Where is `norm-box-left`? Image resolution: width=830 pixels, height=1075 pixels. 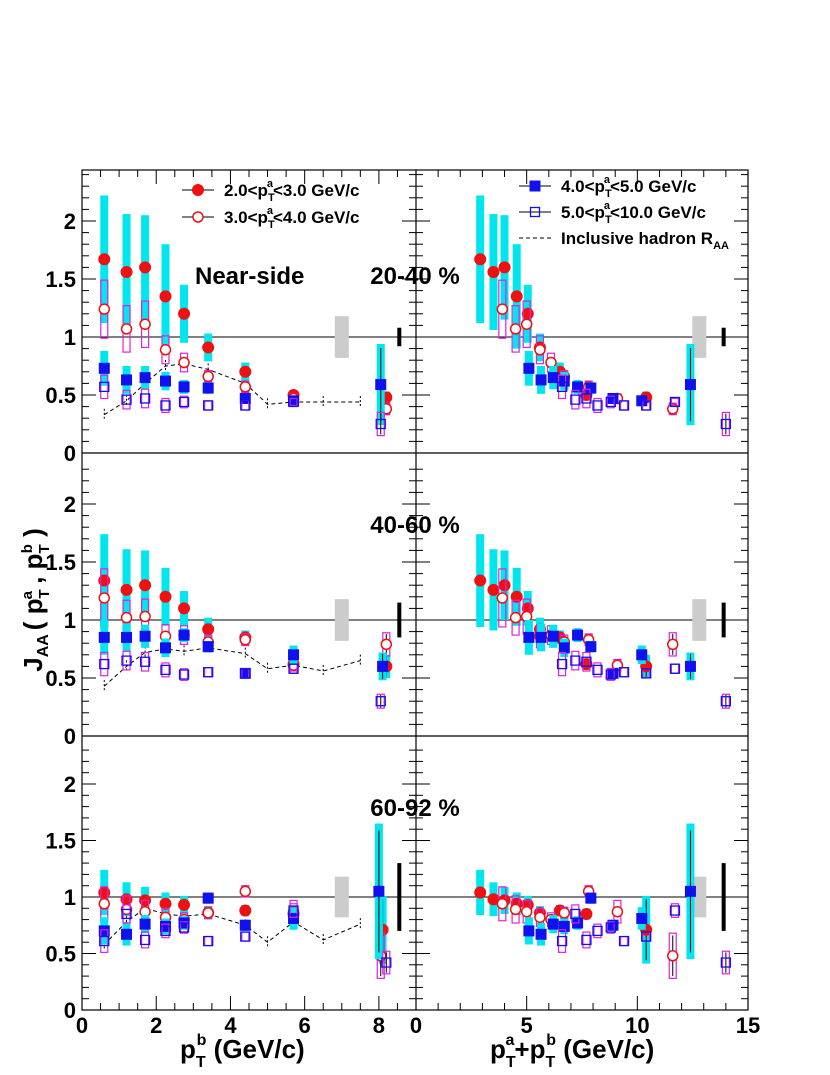 norm-box-left is located at coordinates (341, 620).